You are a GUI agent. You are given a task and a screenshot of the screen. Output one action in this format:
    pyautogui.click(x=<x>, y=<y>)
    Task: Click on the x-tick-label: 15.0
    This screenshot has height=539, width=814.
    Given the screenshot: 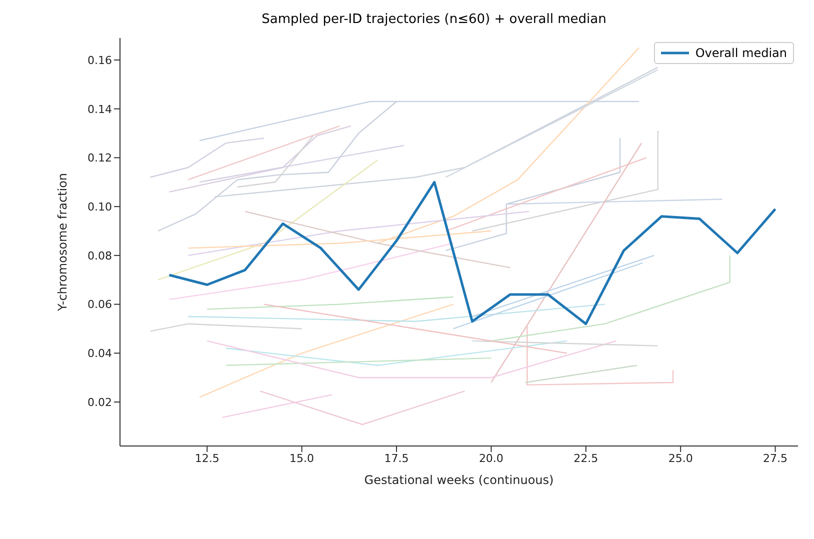 What is the action you would take?
    pyautogui.click(x=302, y=458)
    